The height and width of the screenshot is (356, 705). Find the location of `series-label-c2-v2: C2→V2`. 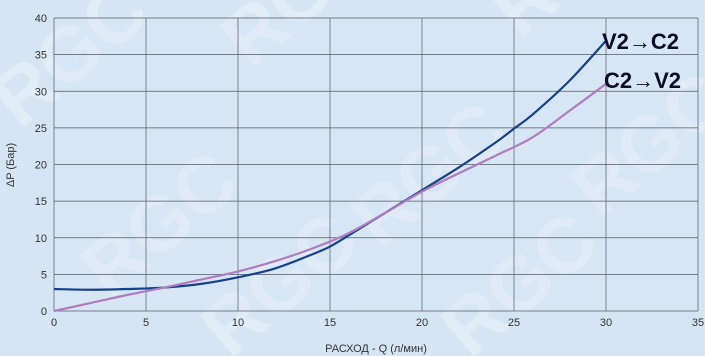

series-label-c2-v2: C2→V2 is located at coordinates (642, 80).